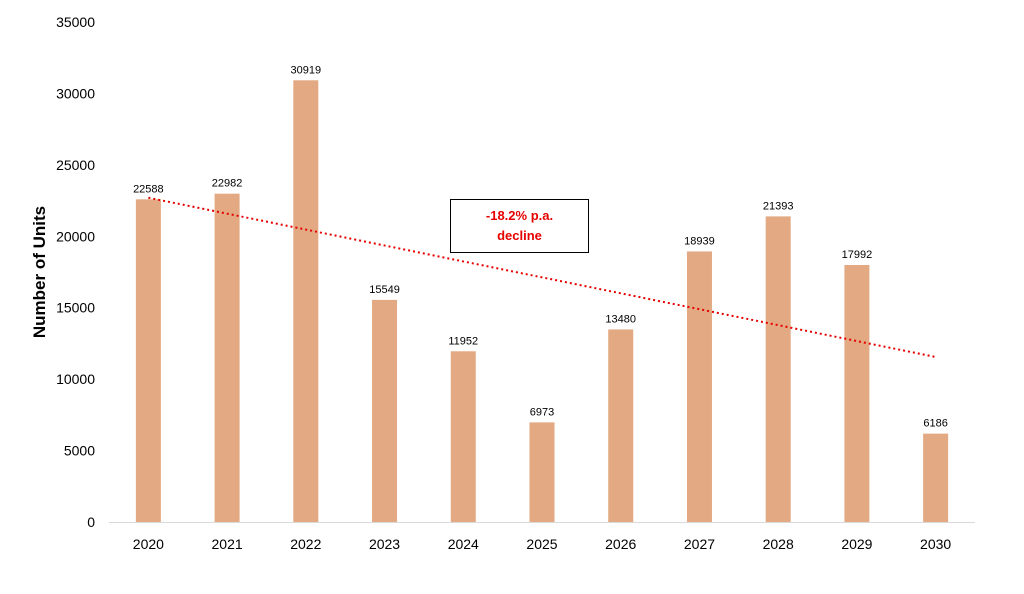  I want to click on y-tick-label: 15000, so click(75, 308).